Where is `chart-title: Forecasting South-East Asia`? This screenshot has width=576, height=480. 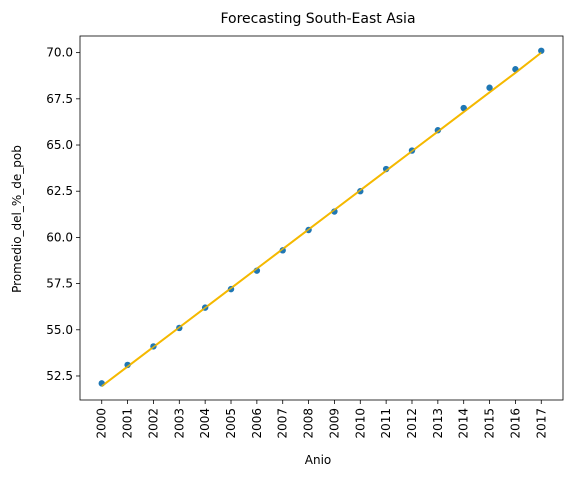 chart-title: Forecasting South-East Asia is located at coordinates (317, 19).